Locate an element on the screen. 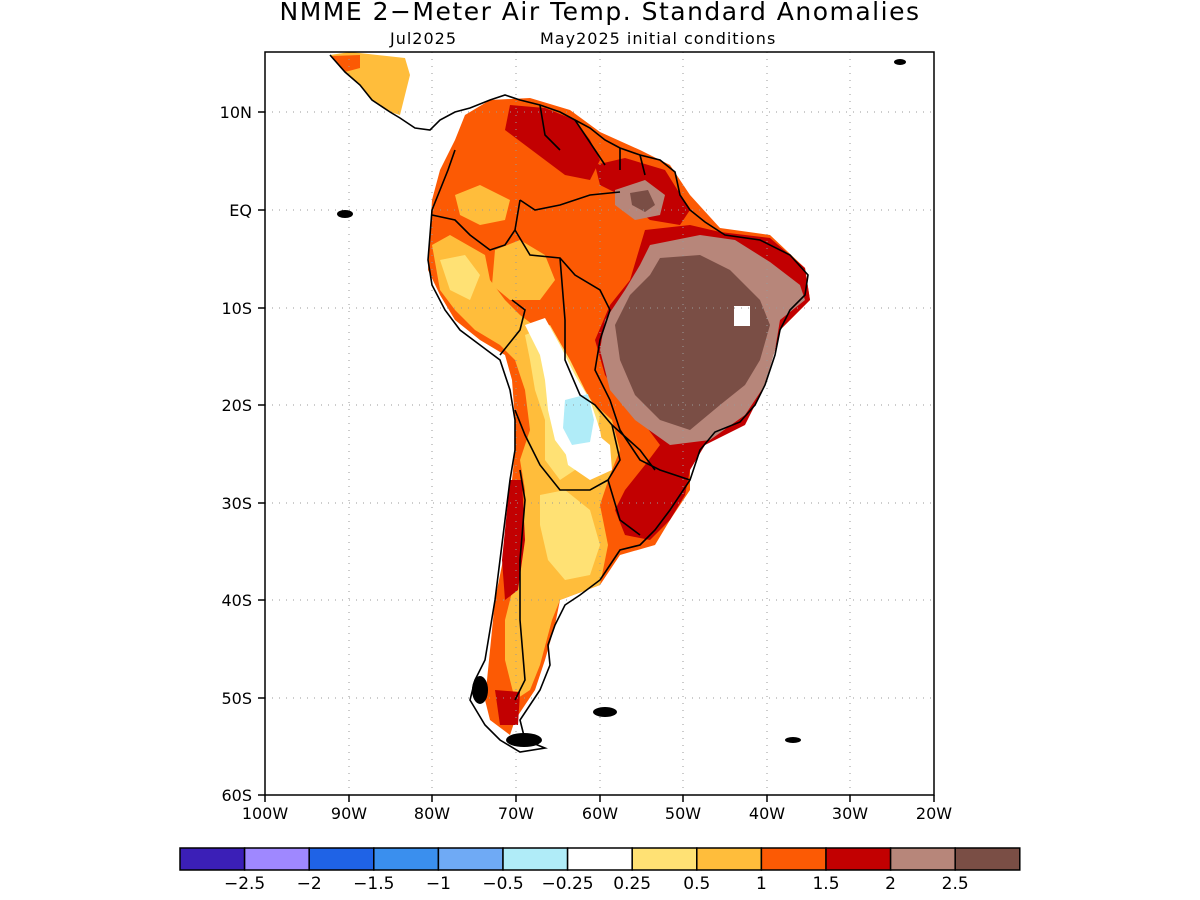 This screenshot has height=900, width=1200. colorbar-label: −1 is located at coordinates (438, 884).